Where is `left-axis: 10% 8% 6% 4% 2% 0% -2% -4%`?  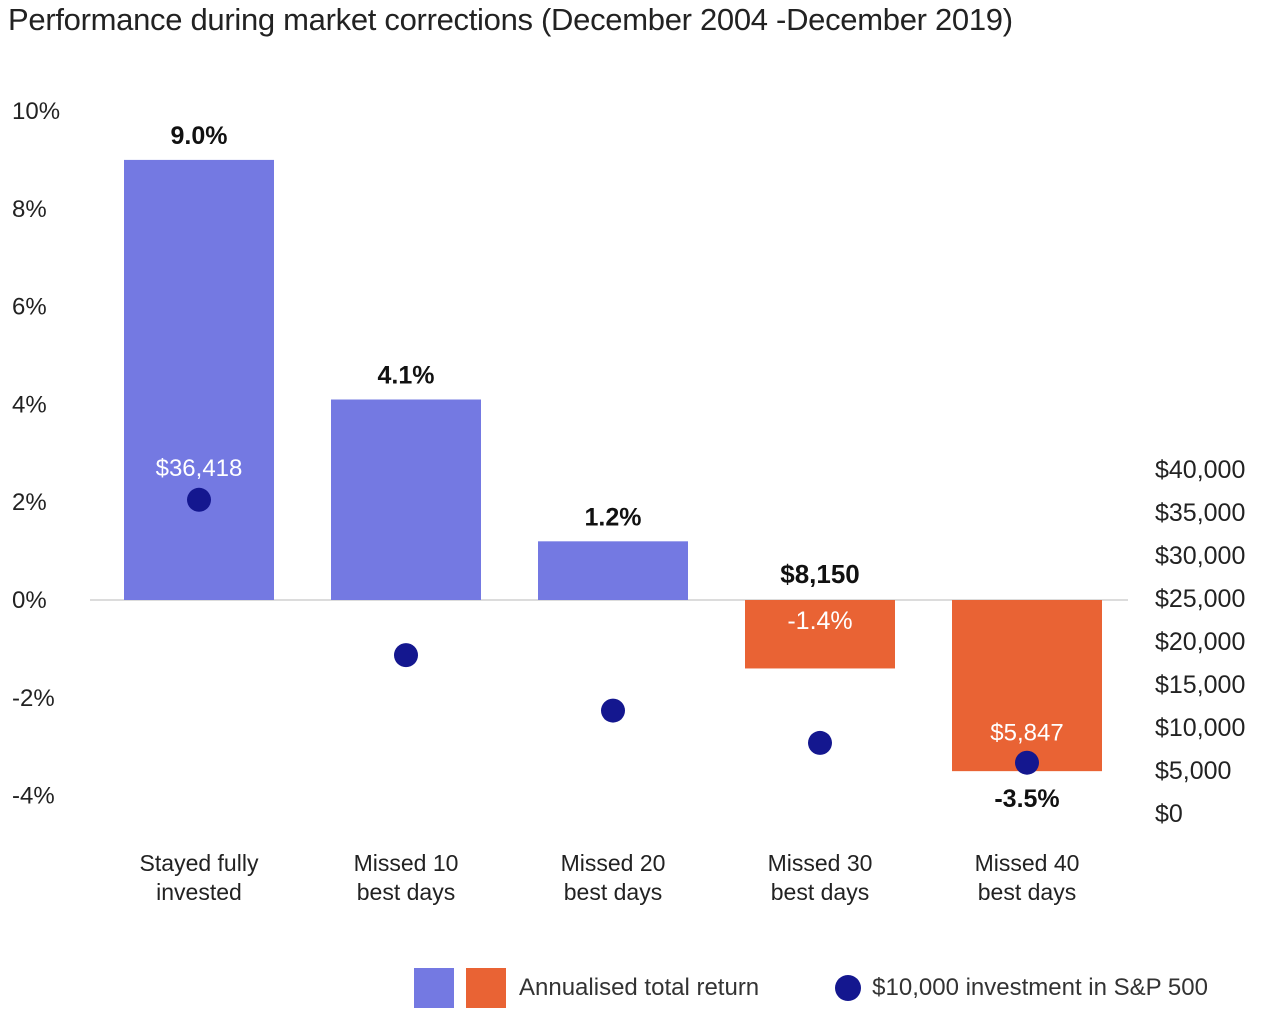
left-axis: 10% 8% 6% 4% 2% 0% -2% -4% is located at coordinates (36, 454).